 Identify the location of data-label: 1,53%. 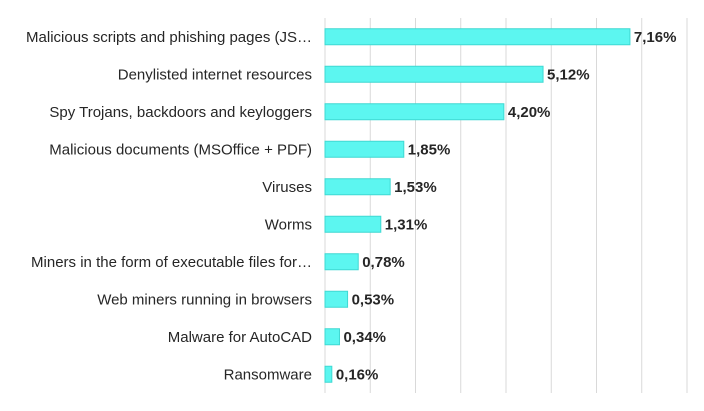
(415, 187).